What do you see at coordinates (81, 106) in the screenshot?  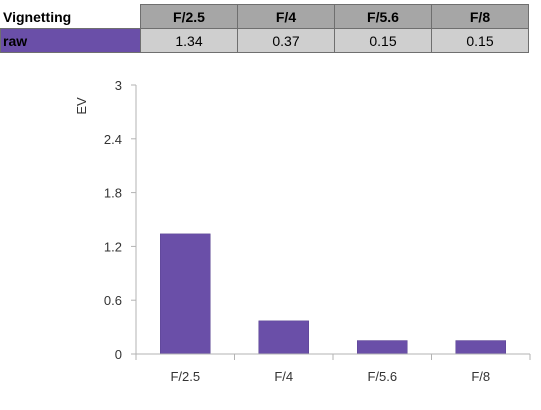 I see `y-axis-title: EV` at bounding box center [81, 106].